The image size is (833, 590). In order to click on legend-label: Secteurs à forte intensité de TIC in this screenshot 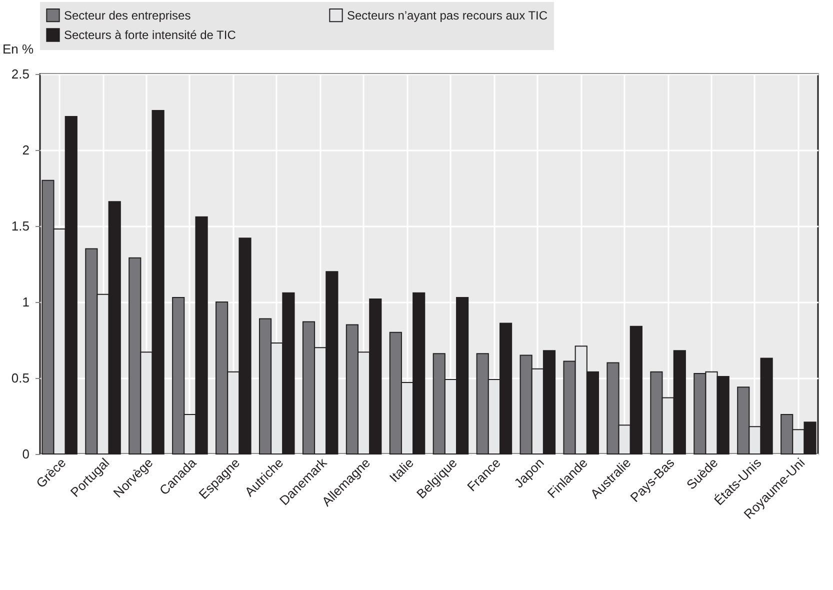, I will do `click(150, 35)`.